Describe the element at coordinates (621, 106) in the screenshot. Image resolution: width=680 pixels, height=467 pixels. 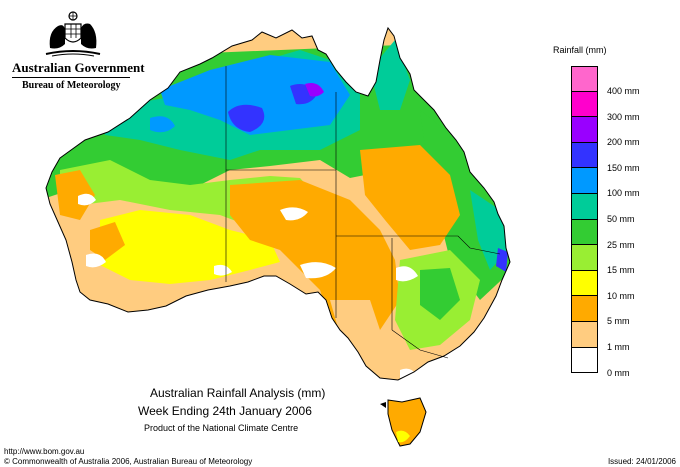
I see `legend-item: 300 mm` at that location.